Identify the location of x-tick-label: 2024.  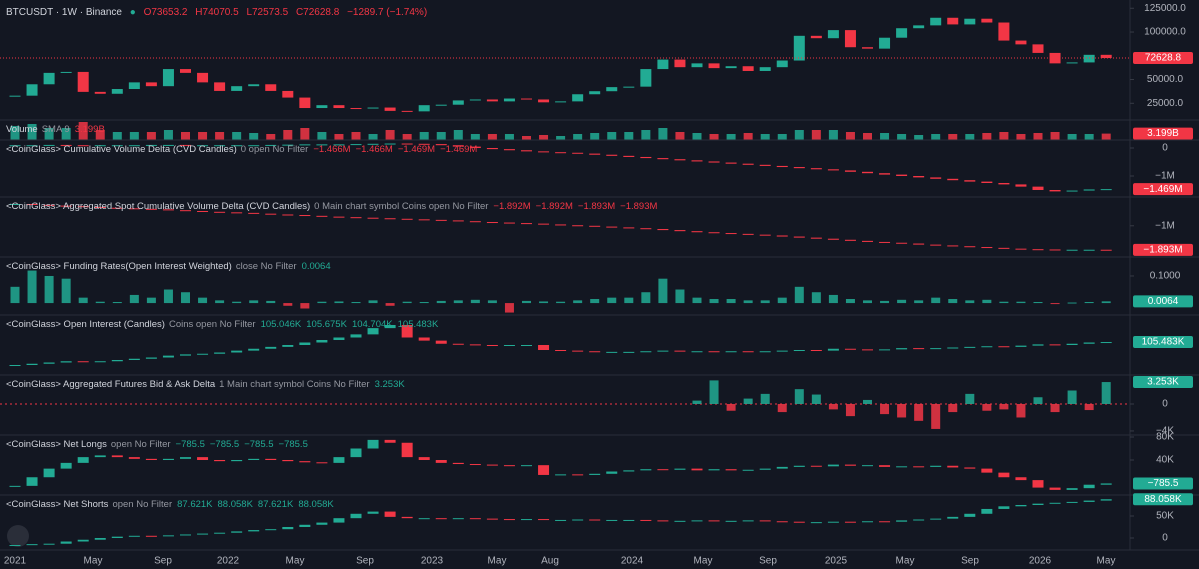
(632, 561).